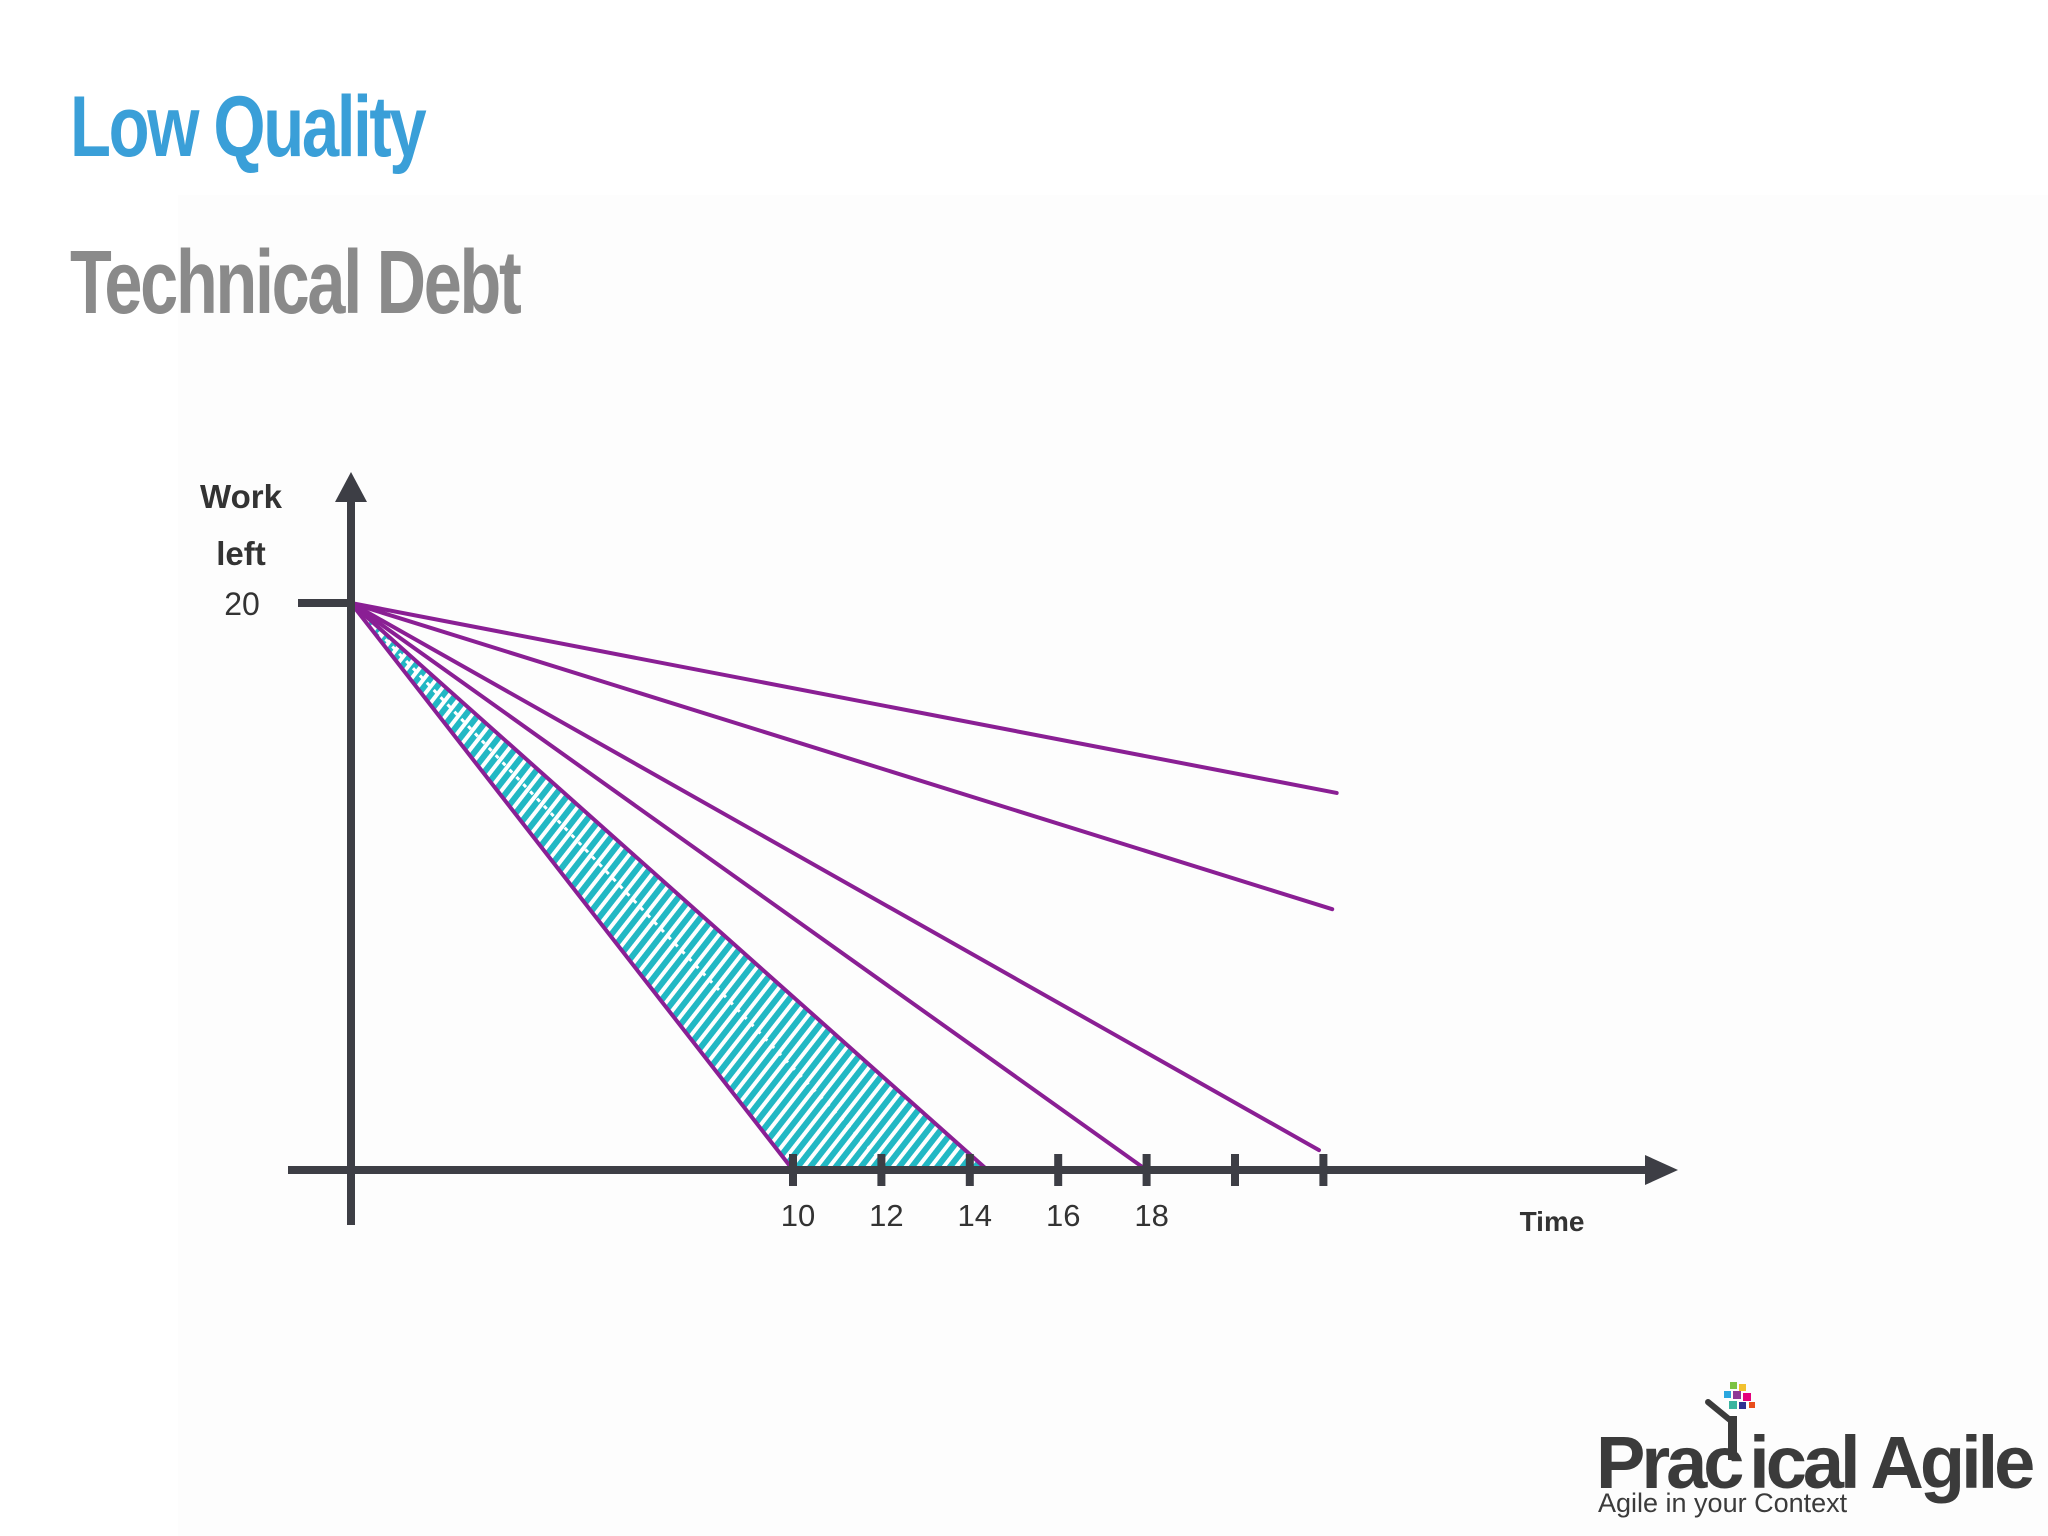 The height and width of the screenshot is (1536, 2048). Describe the element at coordinates (1730, 1421) in the screenshot. I see `logo-figure-icon` at that location.